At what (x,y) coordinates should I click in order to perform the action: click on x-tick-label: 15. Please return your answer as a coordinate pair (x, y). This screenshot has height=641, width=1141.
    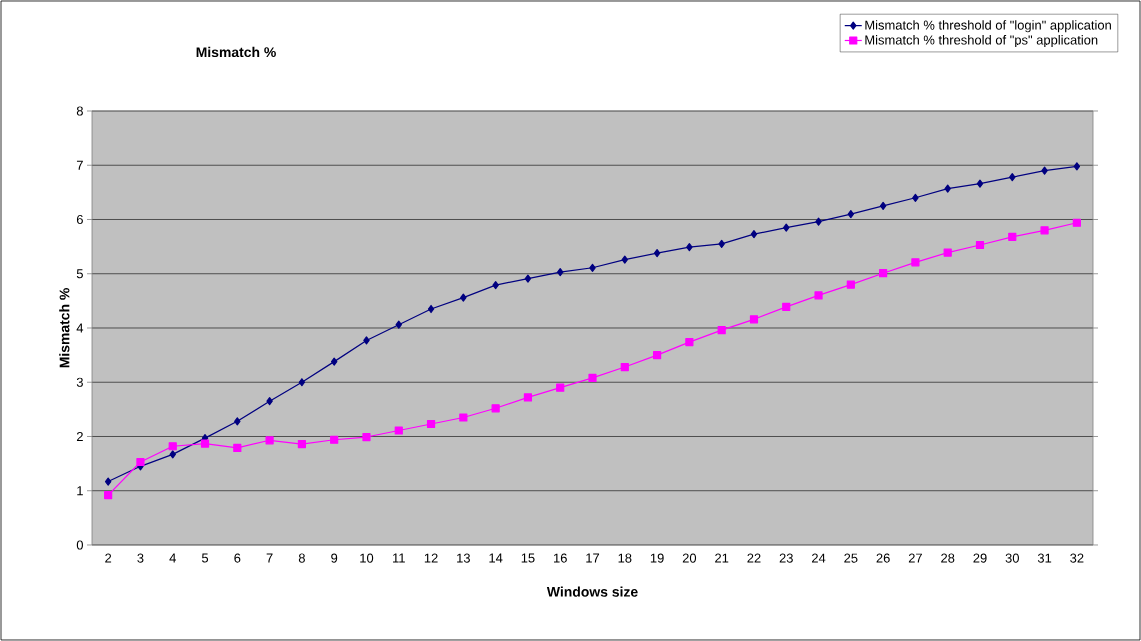
    Looking at the image, I should click on (528, 558).